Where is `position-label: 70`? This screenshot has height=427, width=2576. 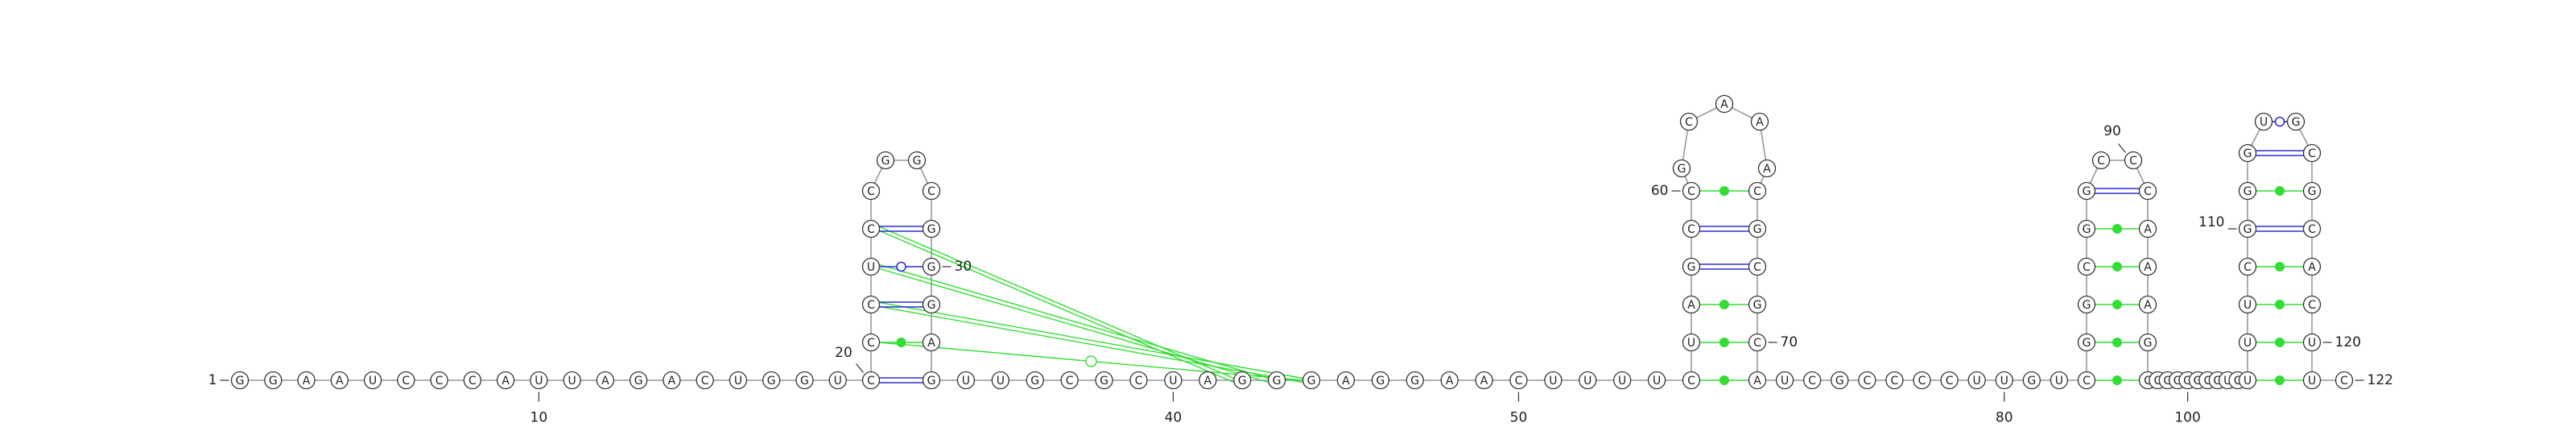 position-label: 70 is located at coordinates (1783, 342).